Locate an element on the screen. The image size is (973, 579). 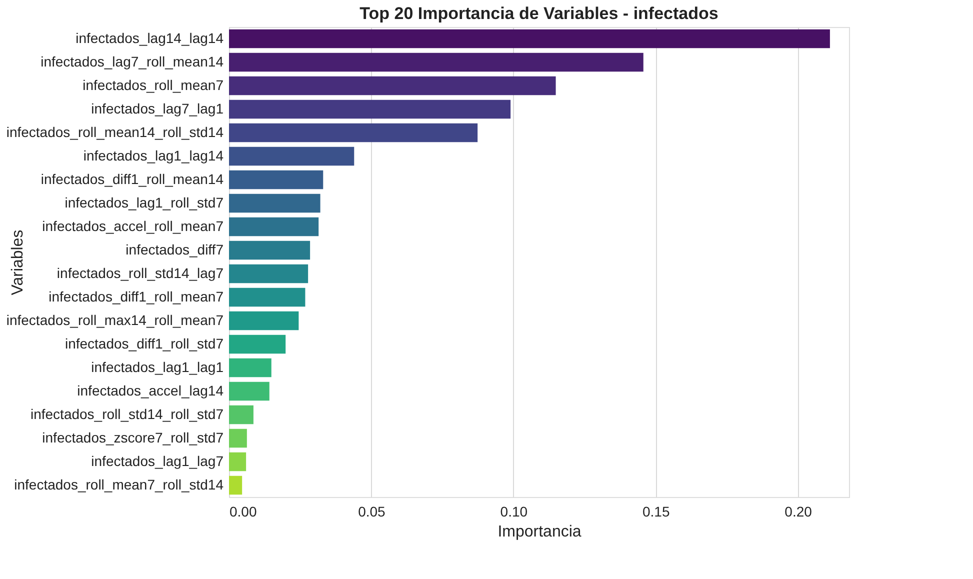
y-tick-label: infectados_zscore7_roll_std7 is located at coordinates (133, 437).